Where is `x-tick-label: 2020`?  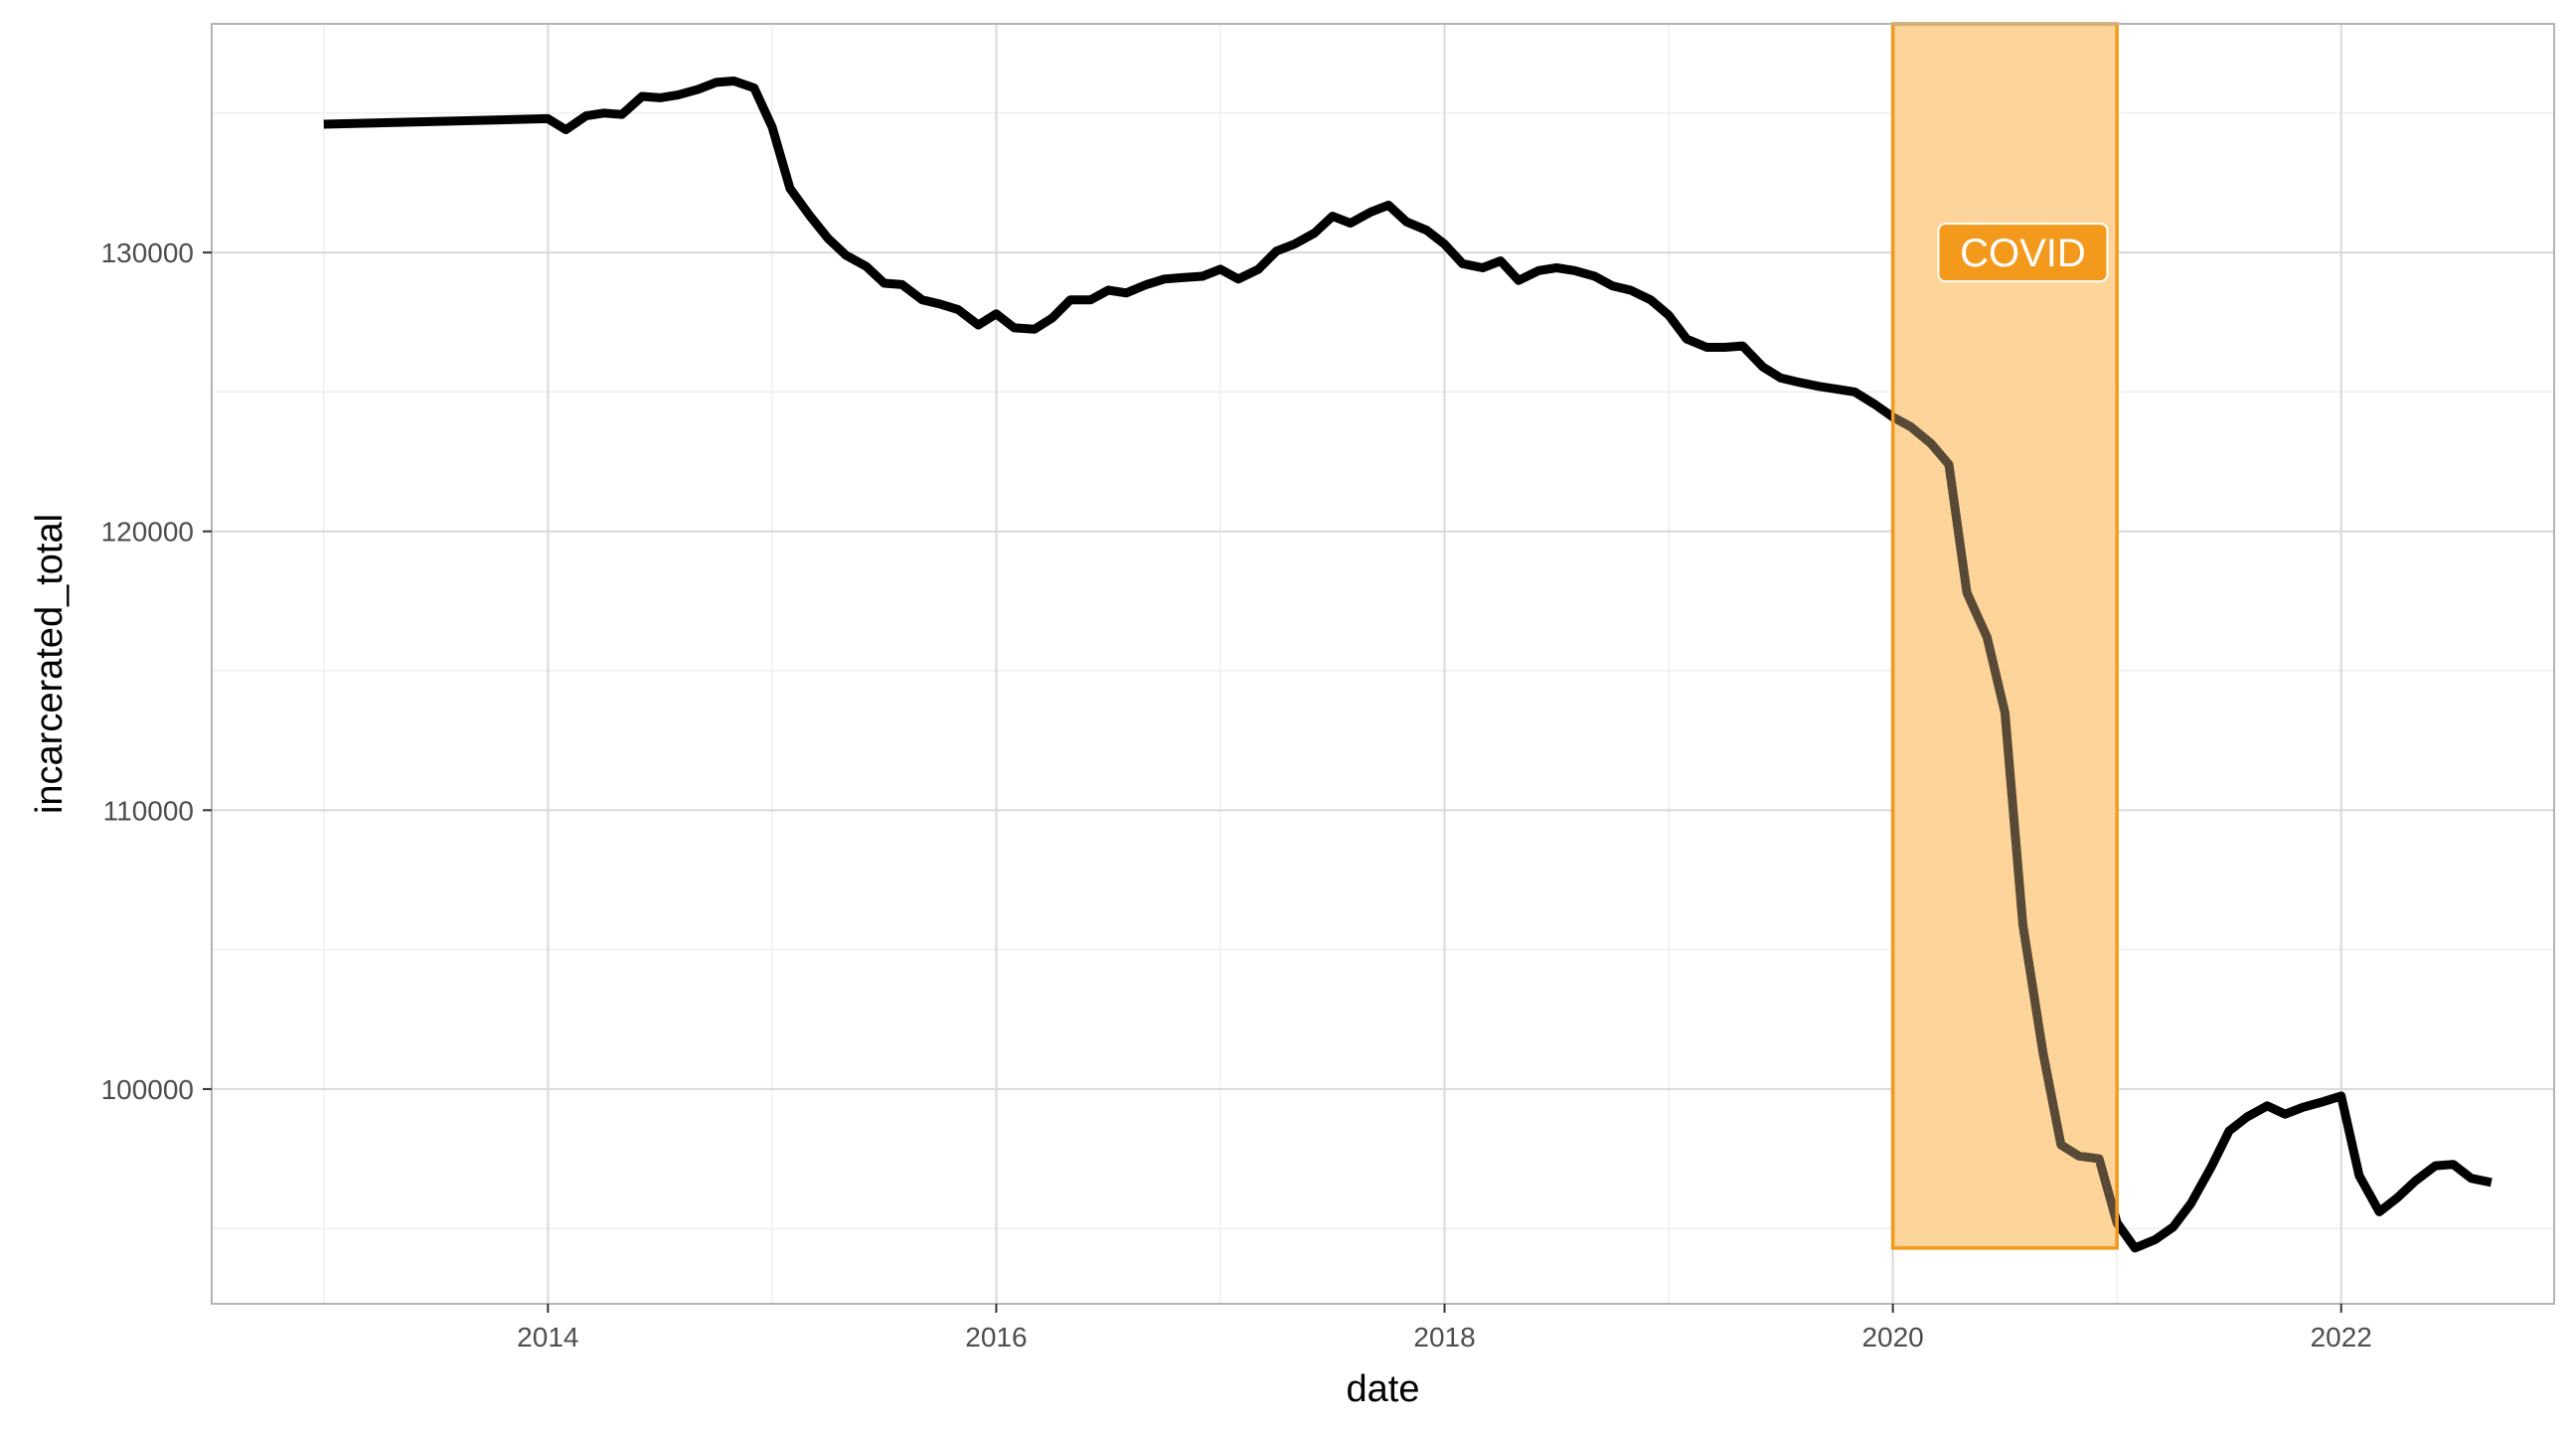
x-tick-label: 2020 is located at coordinates (1892, 1337).